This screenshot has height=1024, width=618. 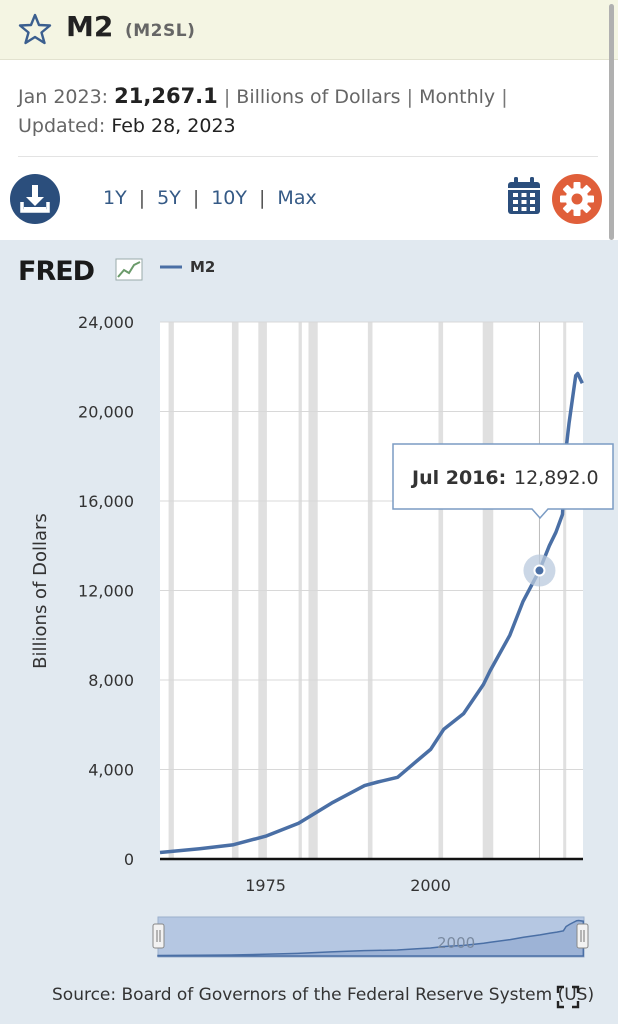 I want to click on y-axis-label: Billions of Dollars, so click(x=40, y=591).